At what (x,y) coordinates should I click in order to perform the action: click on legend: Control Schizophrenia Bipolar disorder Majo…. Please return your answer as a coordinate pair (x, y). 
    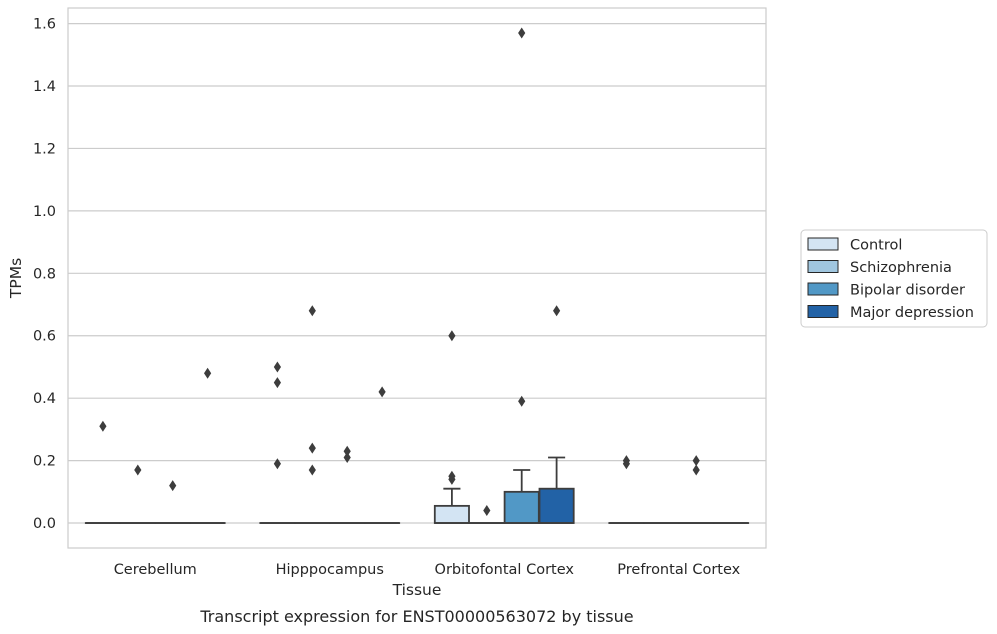
    Looking at the image, I should click on (894, 278).